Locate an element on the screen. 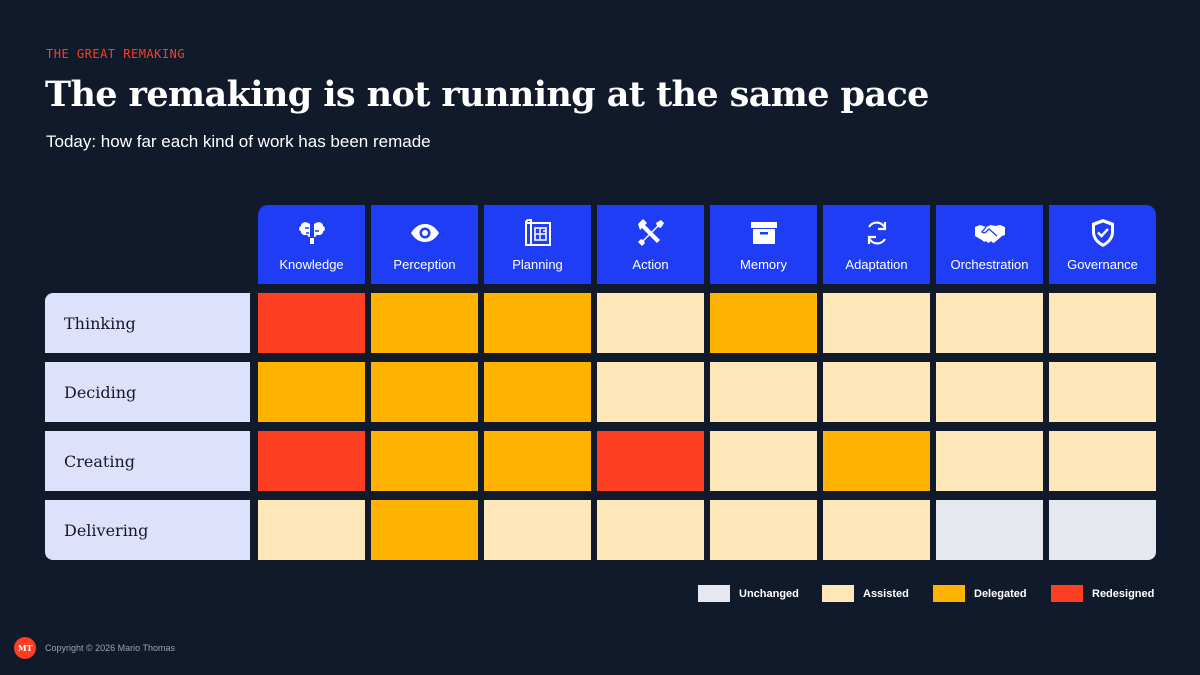 The height and width of the screenshot is (675, 1200). column-header-orchestration: Orchestration is located at coordinates (989, 244).